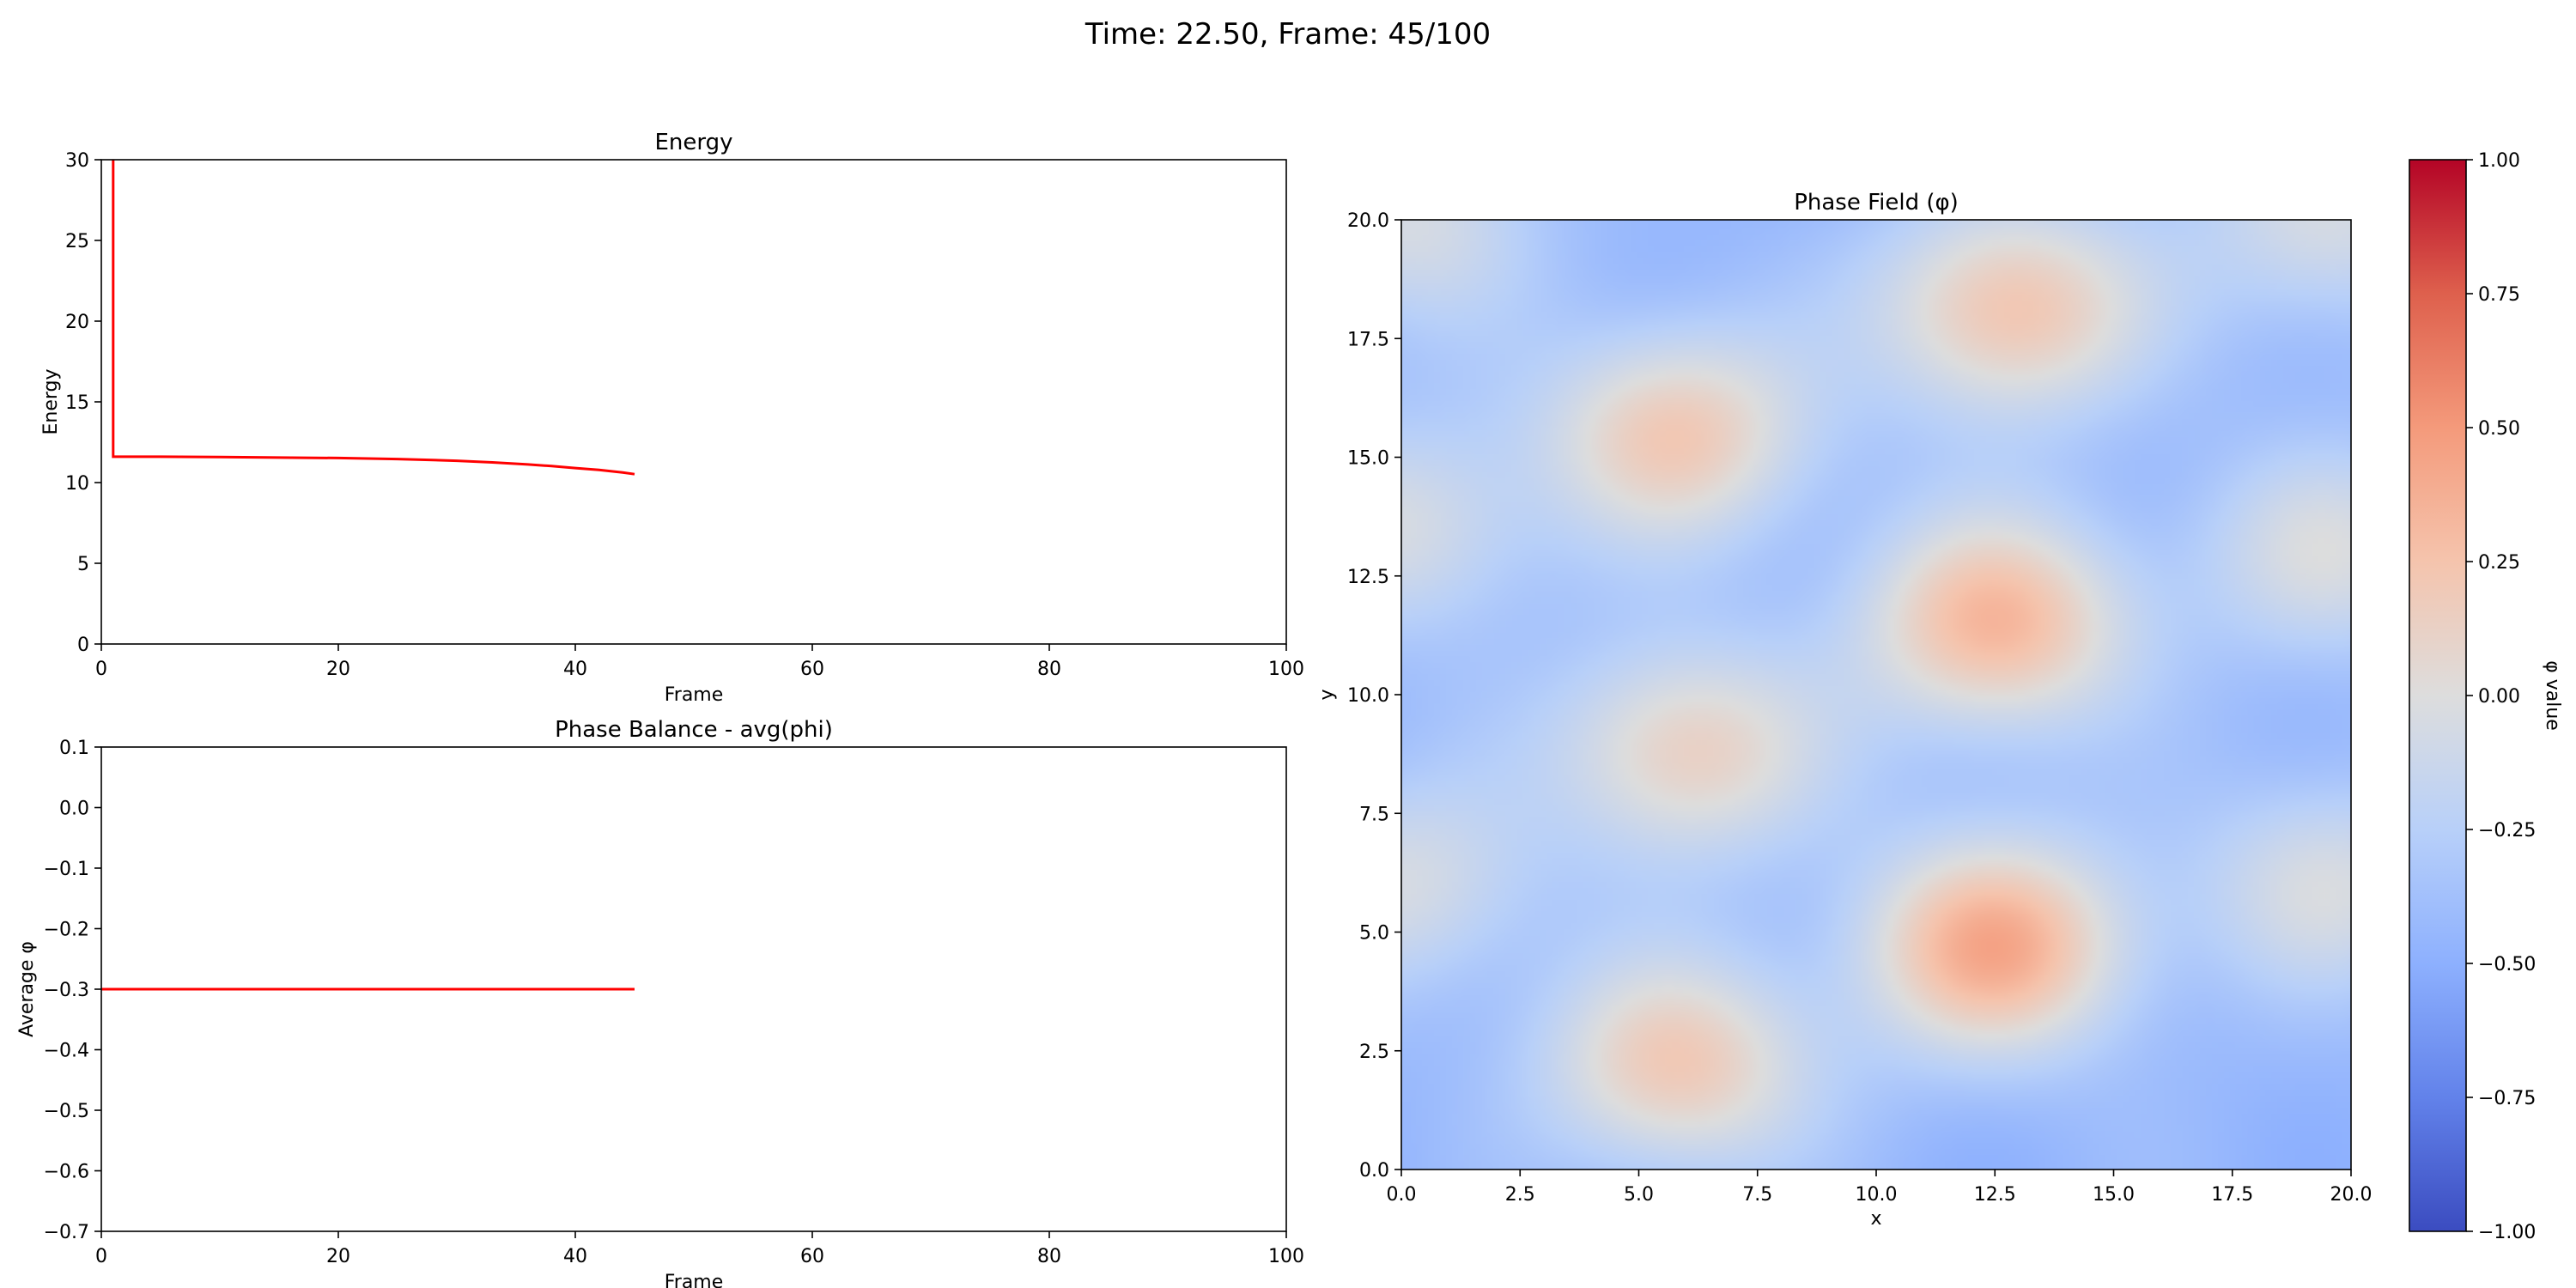 The width and height of the screenshot is (2576, 1288). I want to click on y-tick-label-1: 0.0, so click(74, 810).